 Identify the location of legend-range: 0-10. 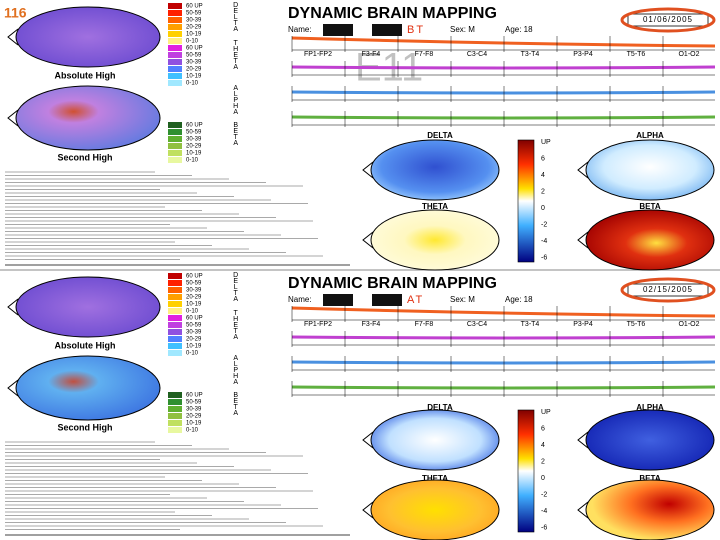
(192, 161).